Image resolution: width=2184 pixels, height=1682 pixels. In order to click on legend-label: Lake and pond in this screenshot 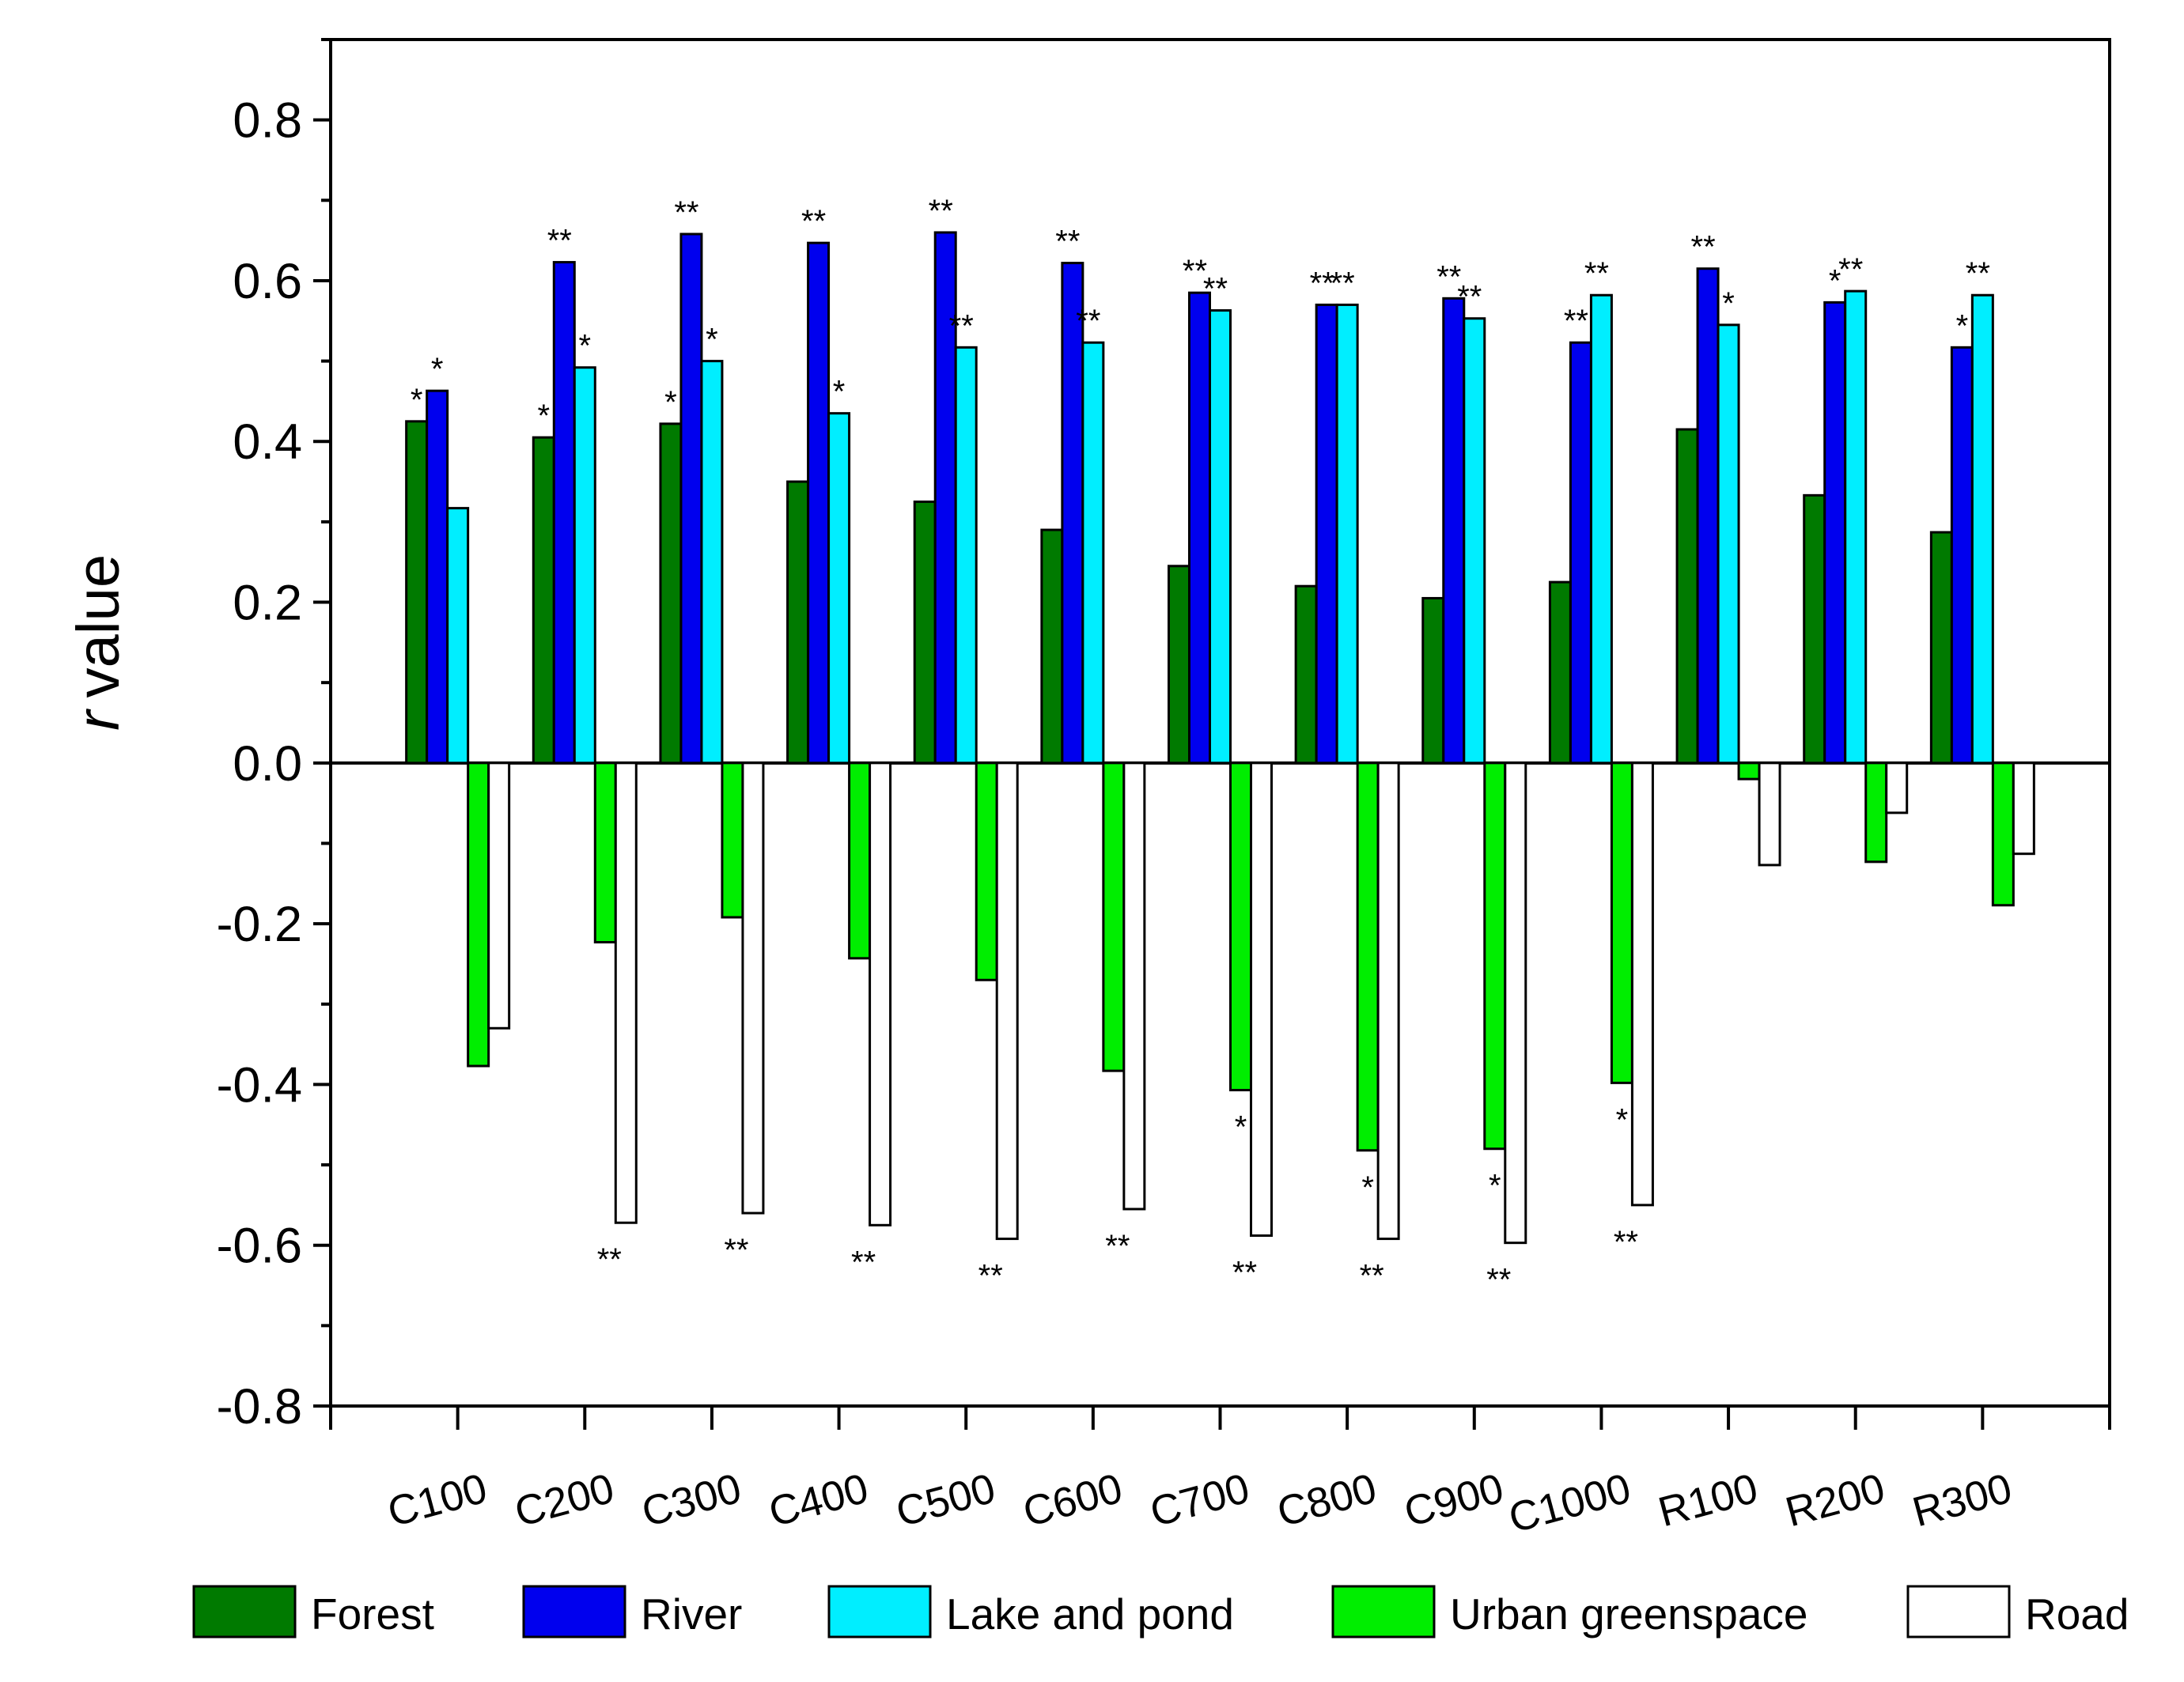, I will do `click(1090, 1614)`.